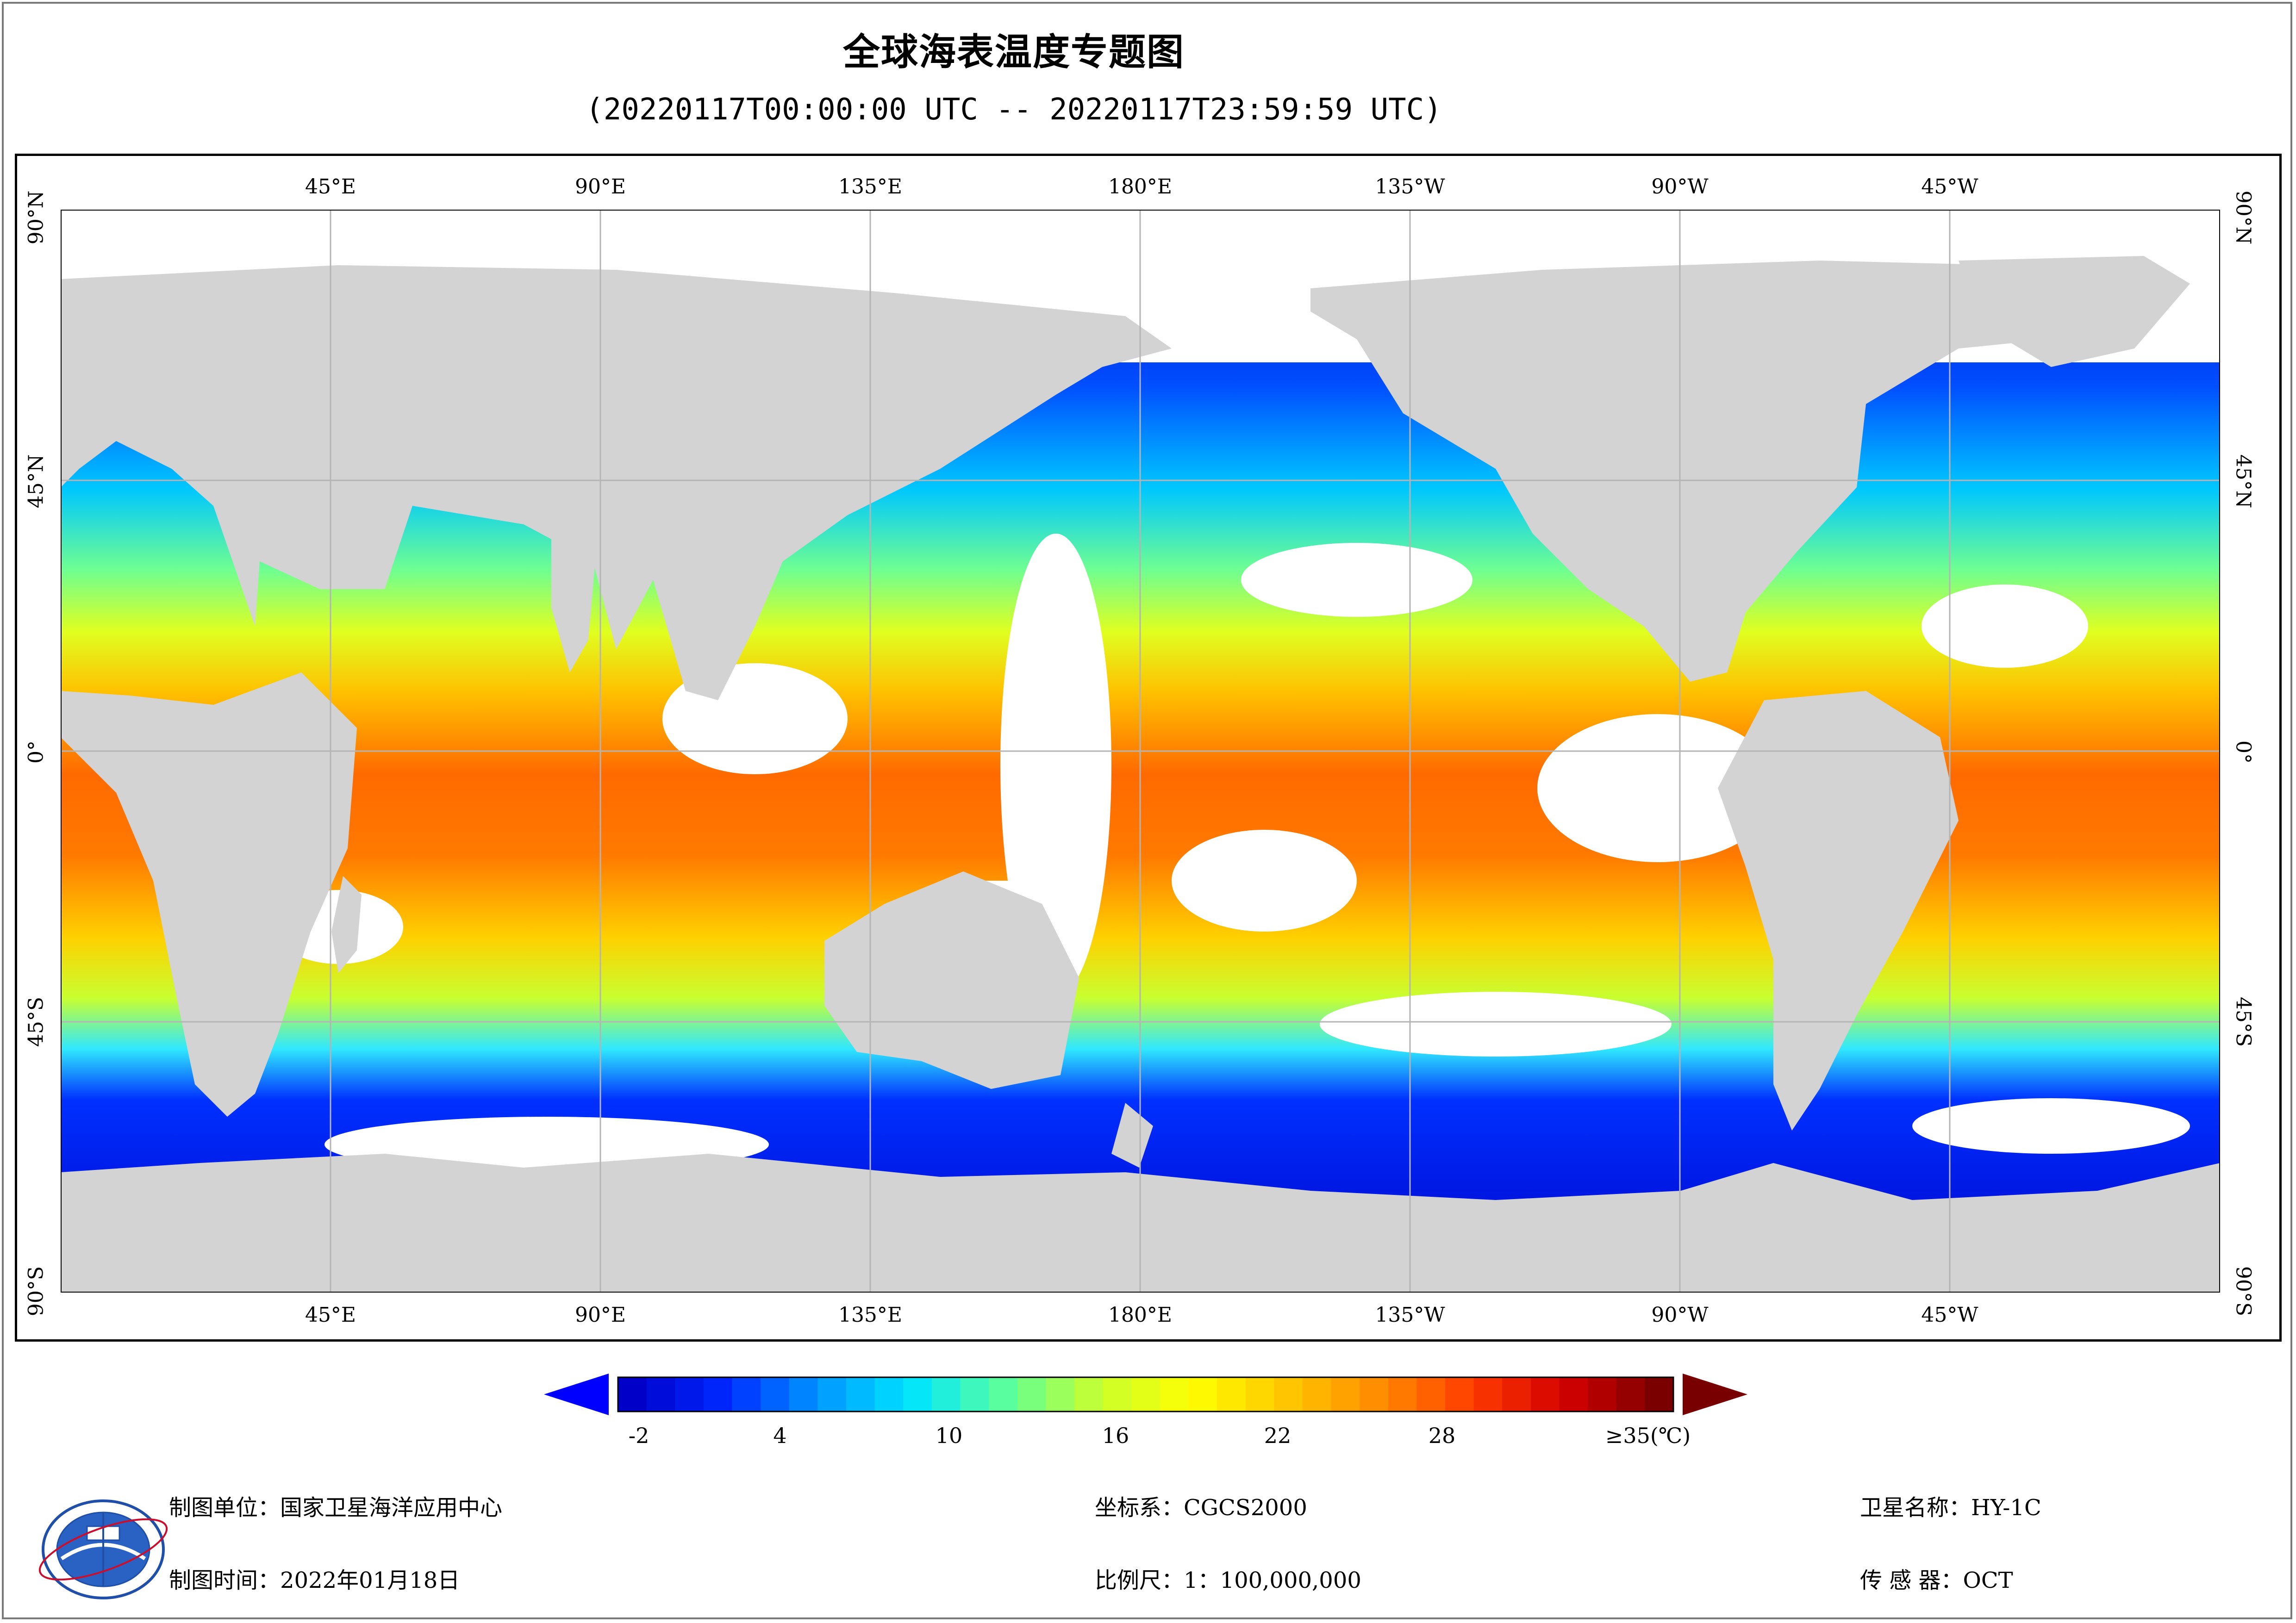 The height and width of the screenshot is (1623, 2296). Describe the element at coordinates (1140, 1315) in the screenshot. I see `lon-label-bottom: 180°E` at that location.